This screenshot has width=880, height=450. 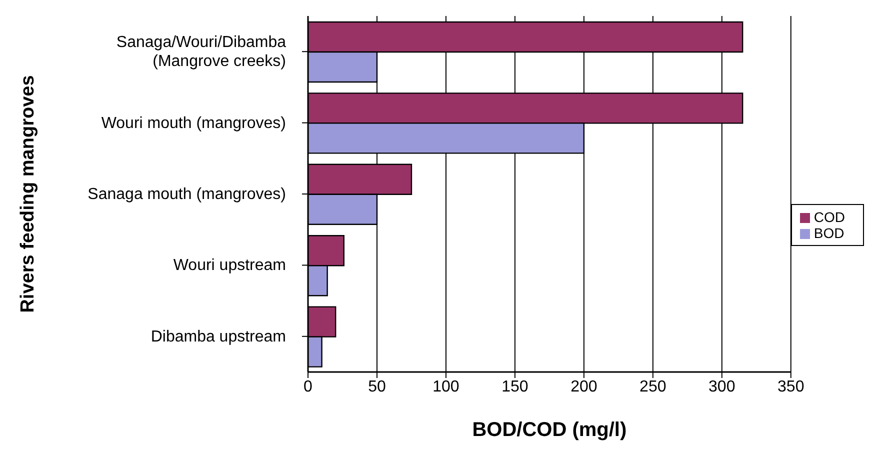 I want to click on x-tick-label: 250, so click(x=653, y=387).